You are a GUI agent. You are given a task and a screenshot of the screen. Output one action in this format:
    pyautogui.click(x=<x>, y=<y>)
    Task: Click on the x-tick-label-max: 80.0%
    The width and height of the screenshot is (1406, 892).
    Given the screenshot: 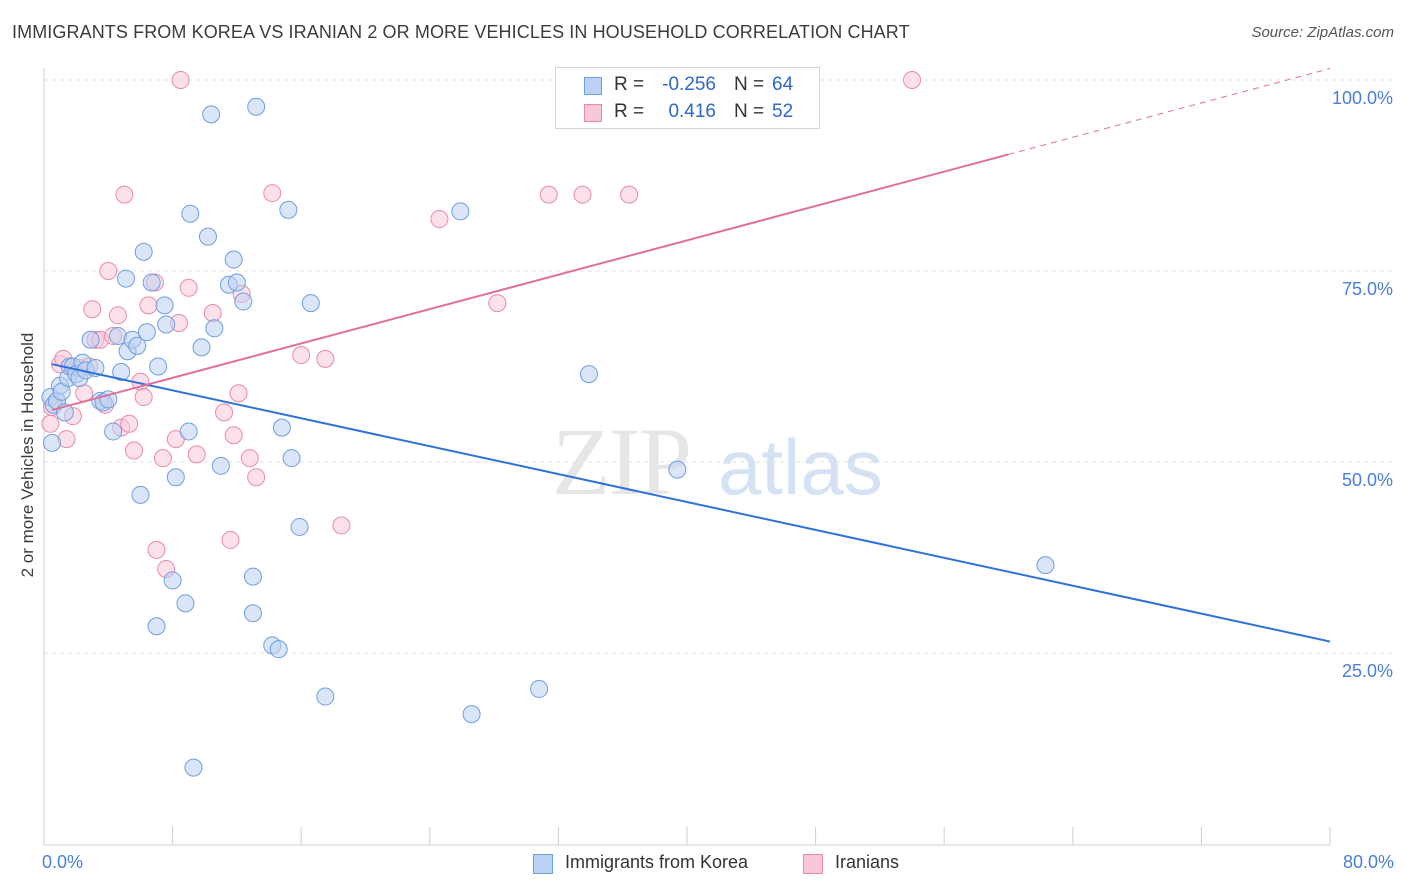 What is the action you would take?
    pyautogui.click(x=1368, y=862)
    